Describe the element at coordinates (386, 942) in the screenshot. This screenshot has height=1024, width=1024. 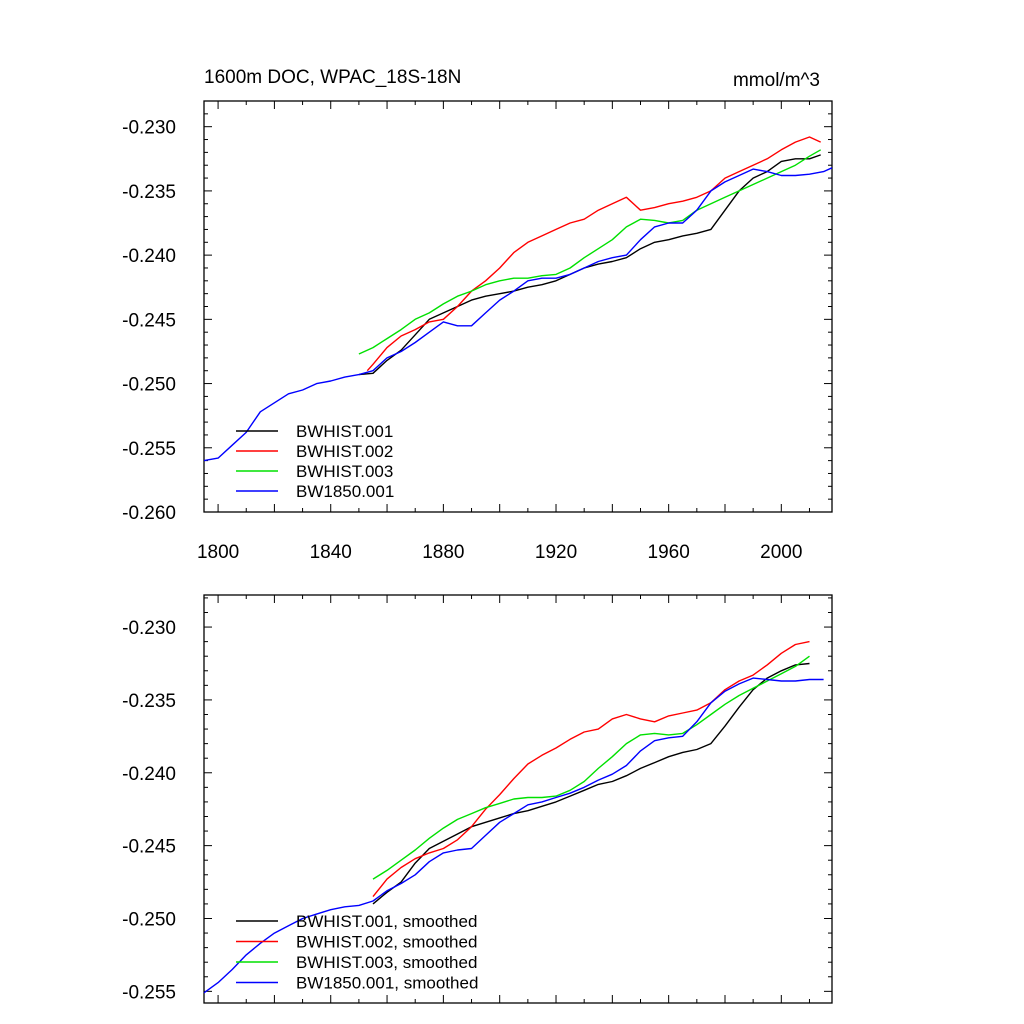
I see `legend-label: BWHIST.002, smoothed` at that location.